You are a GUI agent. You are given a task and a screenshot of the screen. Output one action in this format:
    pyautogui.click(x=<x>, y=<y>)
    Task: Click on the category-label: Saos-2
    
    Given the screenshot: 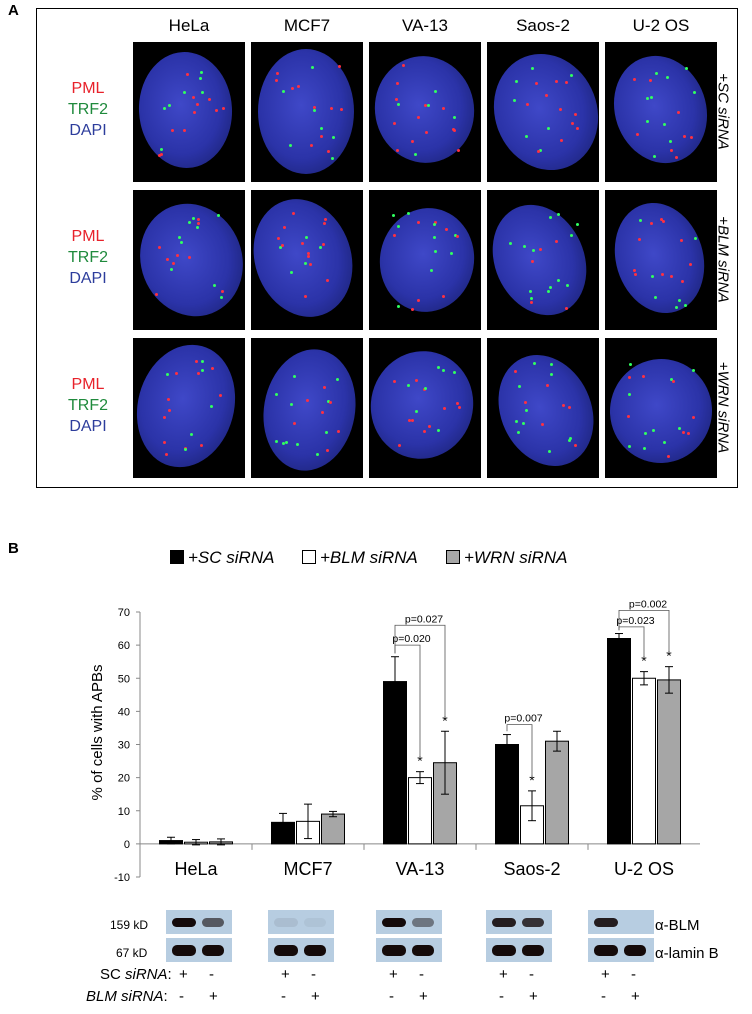 What is the action you would take?
    pyautogui.click(x=531, y=869)
    